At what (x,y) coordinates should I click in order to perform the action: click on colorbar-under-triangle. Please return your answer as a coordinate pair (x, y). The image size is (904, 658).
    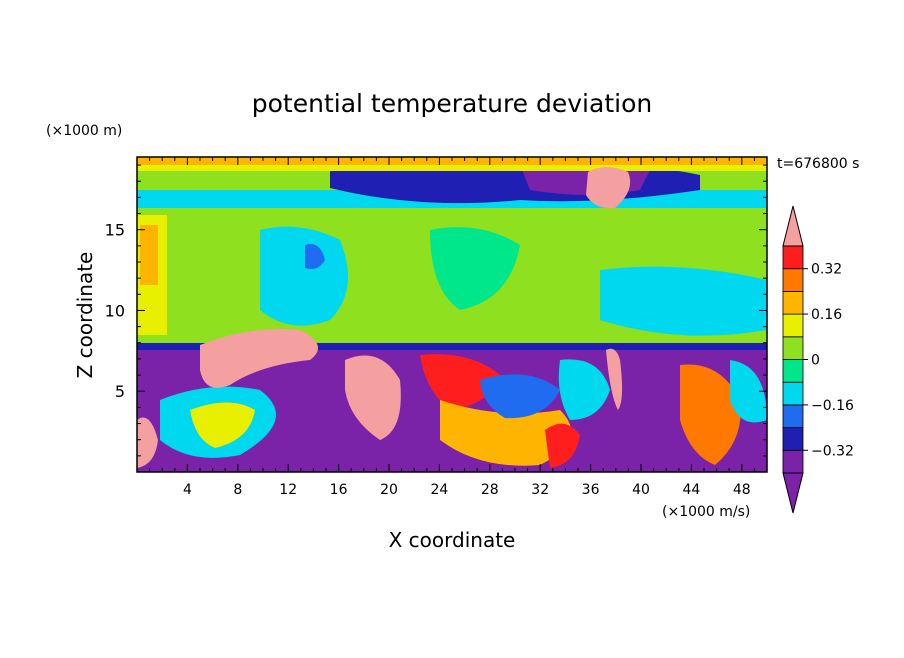
    Looking at the image, I should click on (793, 493).